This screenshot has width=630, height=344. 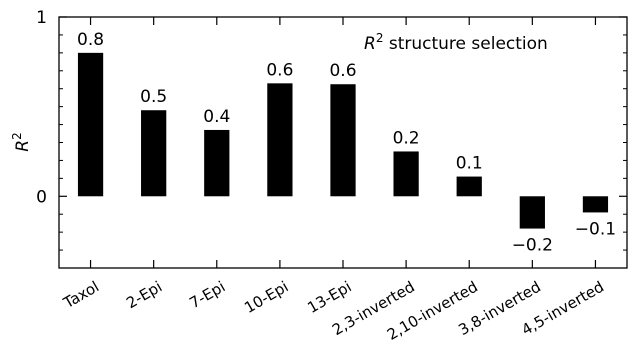 I want to click on data-label: 0.1, so click(x=469, y=164).